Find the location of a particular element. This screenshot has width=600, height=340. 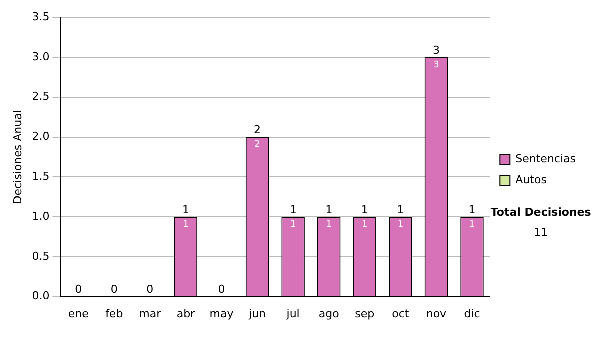

data-label: 3 is located at coordinates (437, 65).